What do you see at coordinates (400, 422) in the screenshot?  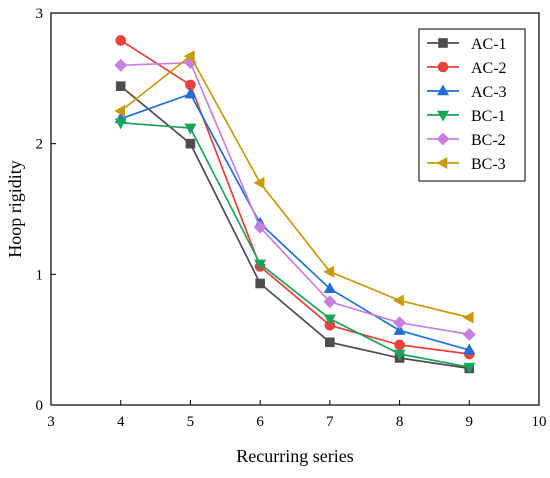 I see `x-tick-label: 8` at bounding box center [400, 422].